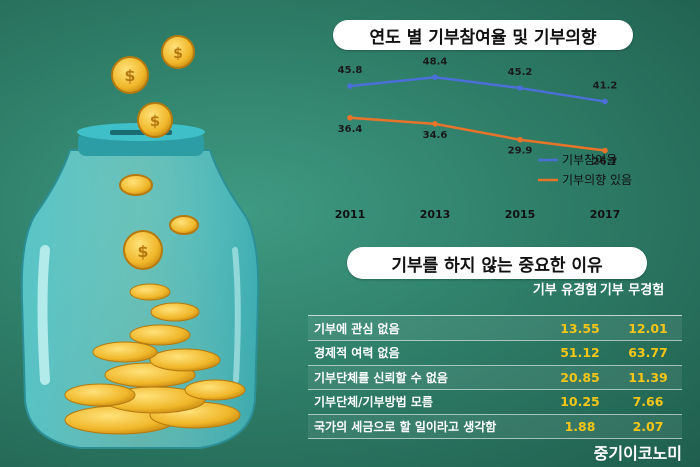  I want to click on table-title: 기부를 하지 않는 중요한 이유, so click(497, 265).